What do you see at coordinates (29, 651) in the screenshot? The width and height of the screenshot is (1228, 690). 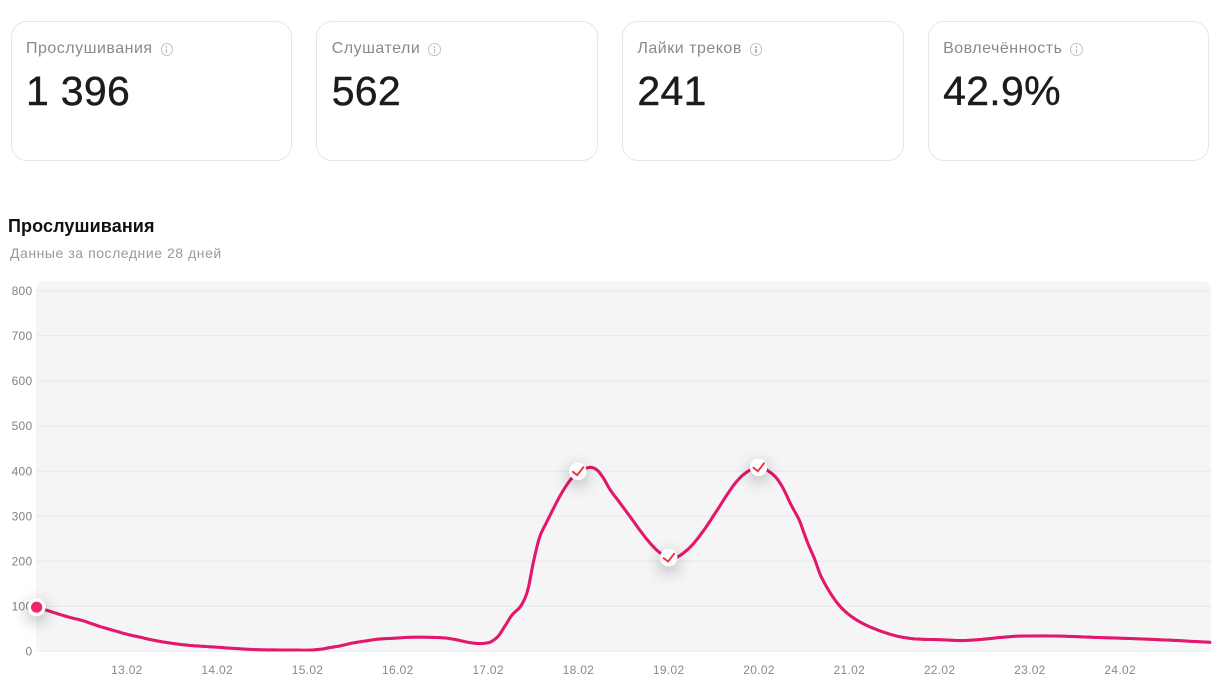 I see `svg-text: 0` at bounding box center [29, 651].